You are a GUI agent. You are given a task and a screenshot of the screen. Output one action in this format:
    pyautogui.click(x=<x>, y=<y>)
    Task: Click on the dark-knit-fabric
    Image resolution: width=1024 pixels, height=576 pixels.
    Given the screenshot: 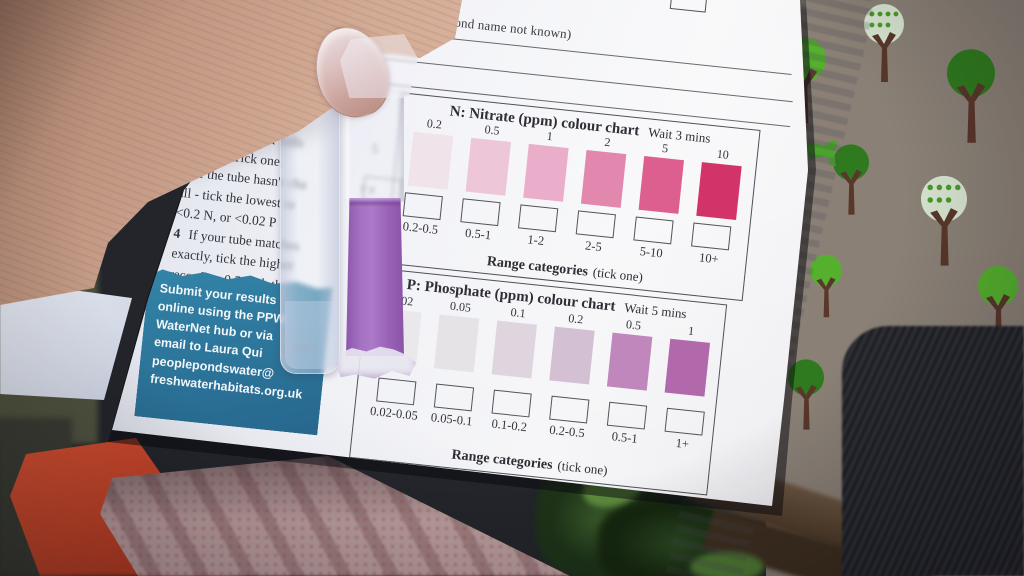 What is the action you would take?
    pyautogui.click(x=933, y=451)
    